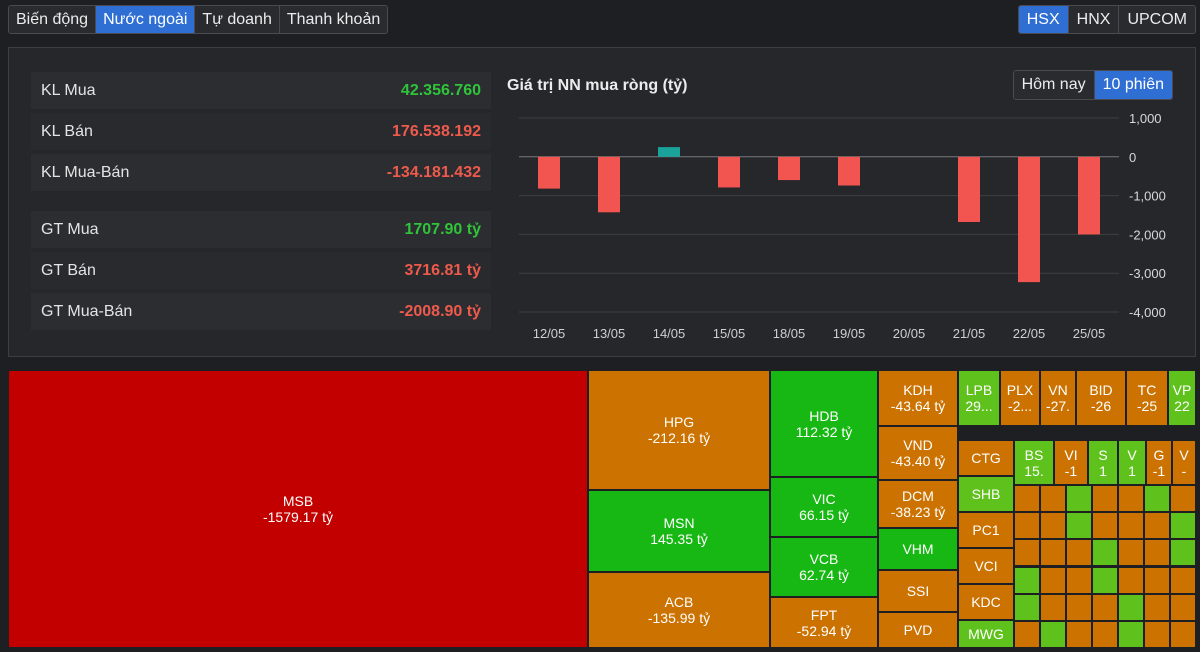 The height and width of the screenshot is (652, 1200). Describe the element at coordinates (237, 19) in the screenshot. I see `tab-tu-doanh: Tự doanh` at that location.